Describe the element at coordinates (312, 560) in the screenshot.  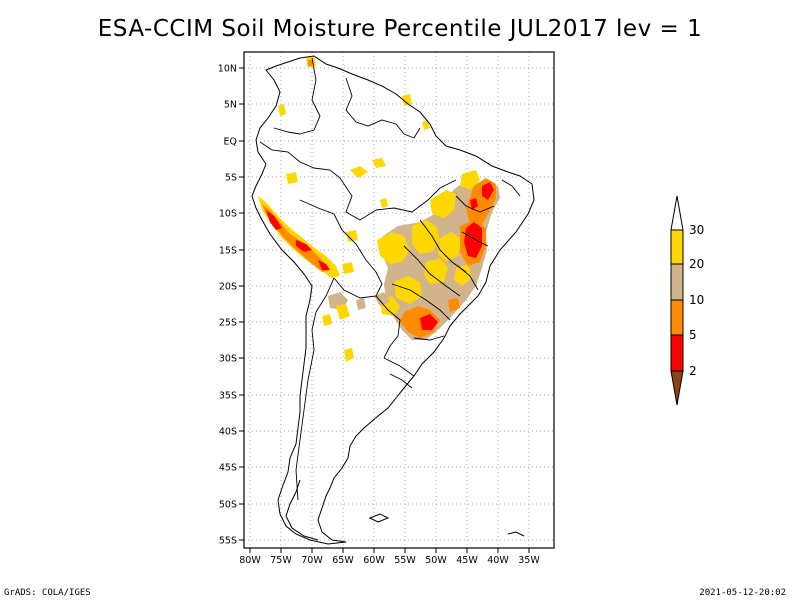
I see `lon-tick-label: 70W` at that location.